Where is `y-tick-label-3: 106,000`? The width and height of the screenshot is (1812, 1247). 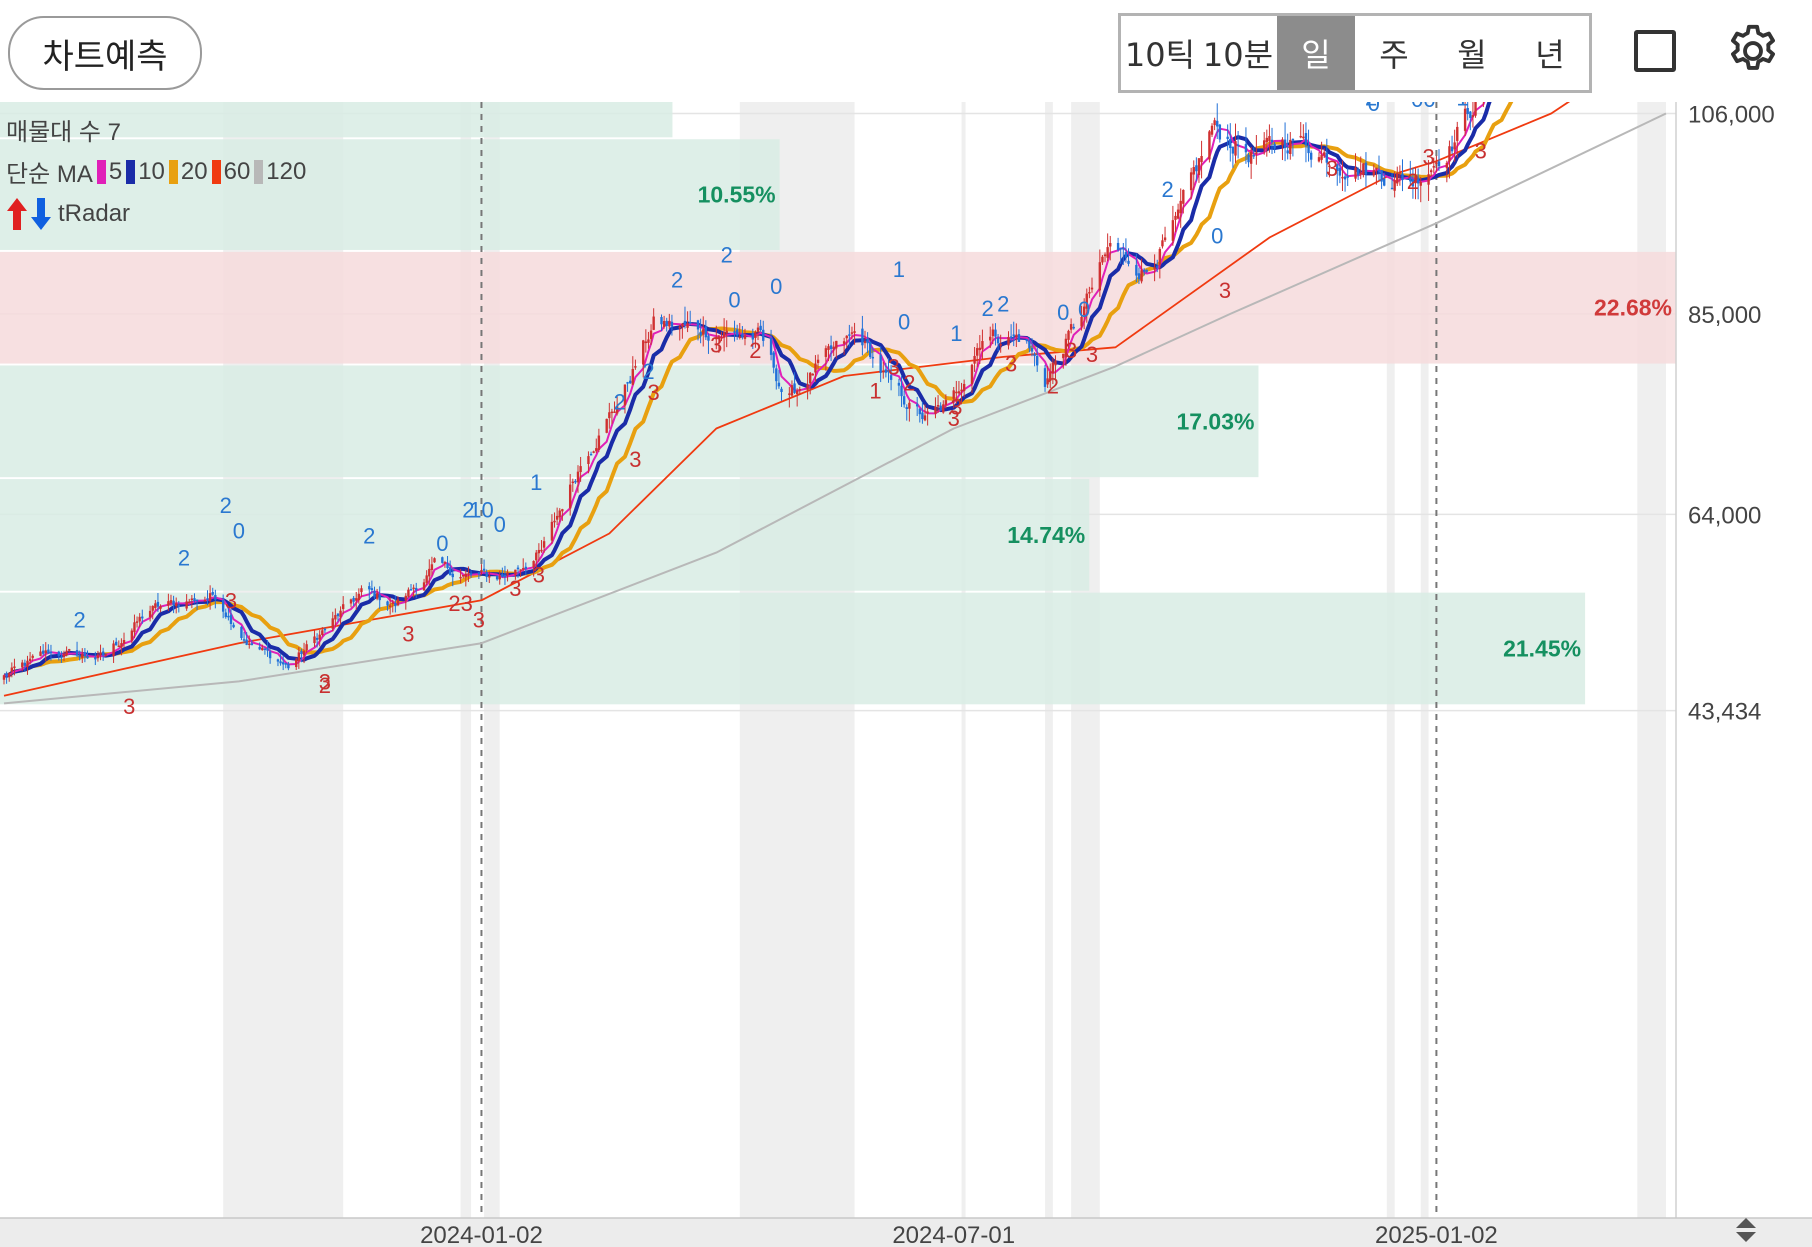
y-tick-label-3: 106,000 is located at coordinates (1731, 115).